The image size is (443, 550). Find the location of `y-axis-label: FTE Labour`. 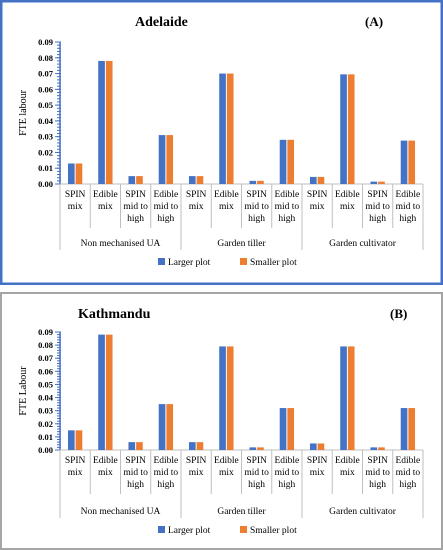

y-axis-label: FTE Labour is located at coordinates (23, 391).